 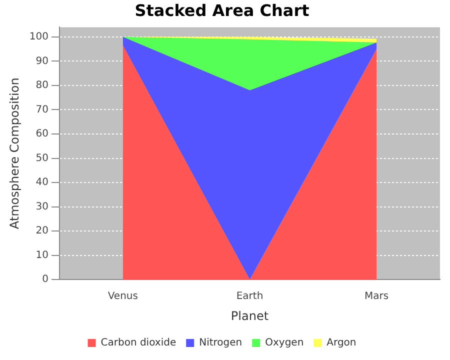 What do you see at coordinates (14, 154) in the screenshot?
I see `y-axis-title: Atmosphere Composition` at bounding box center [14, 154].